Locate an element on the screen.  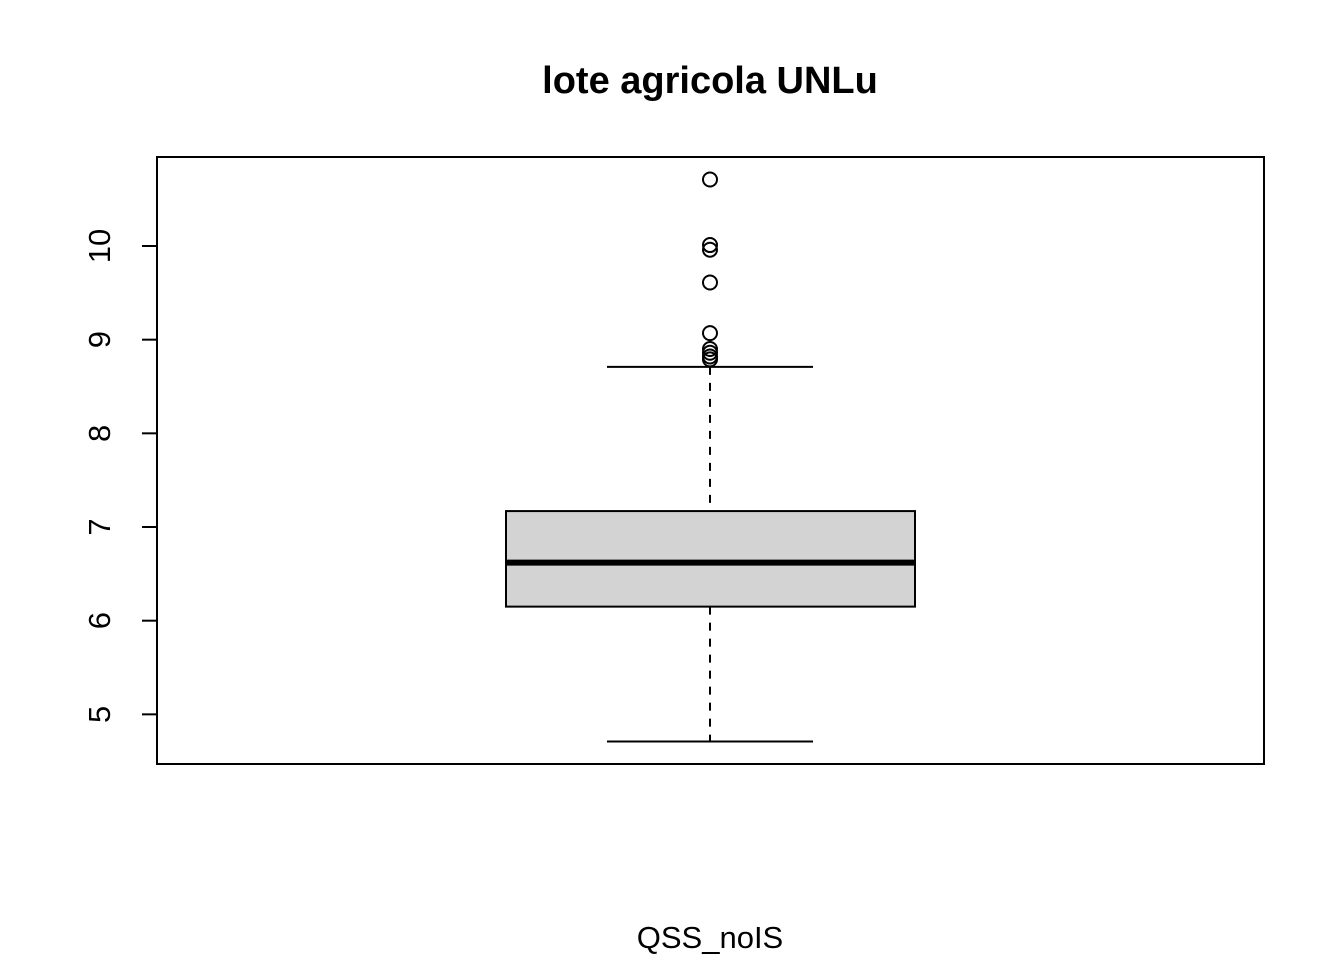
x-axis-label: QSS_noIS is located at coordinates (710, 937).